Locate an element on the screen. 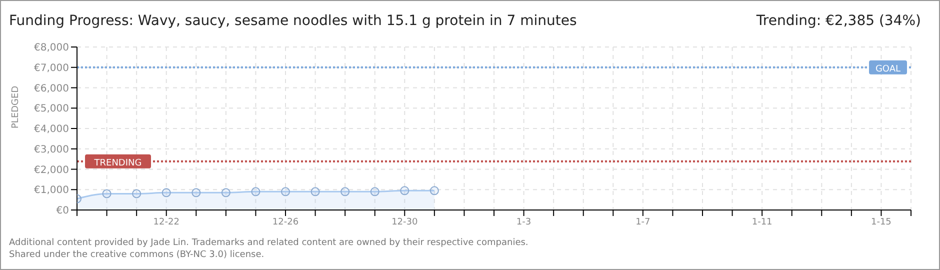 The height and width of the screenshot is (270, 940). y-tick-label: €3,000 is located at coordinates (51, 150).